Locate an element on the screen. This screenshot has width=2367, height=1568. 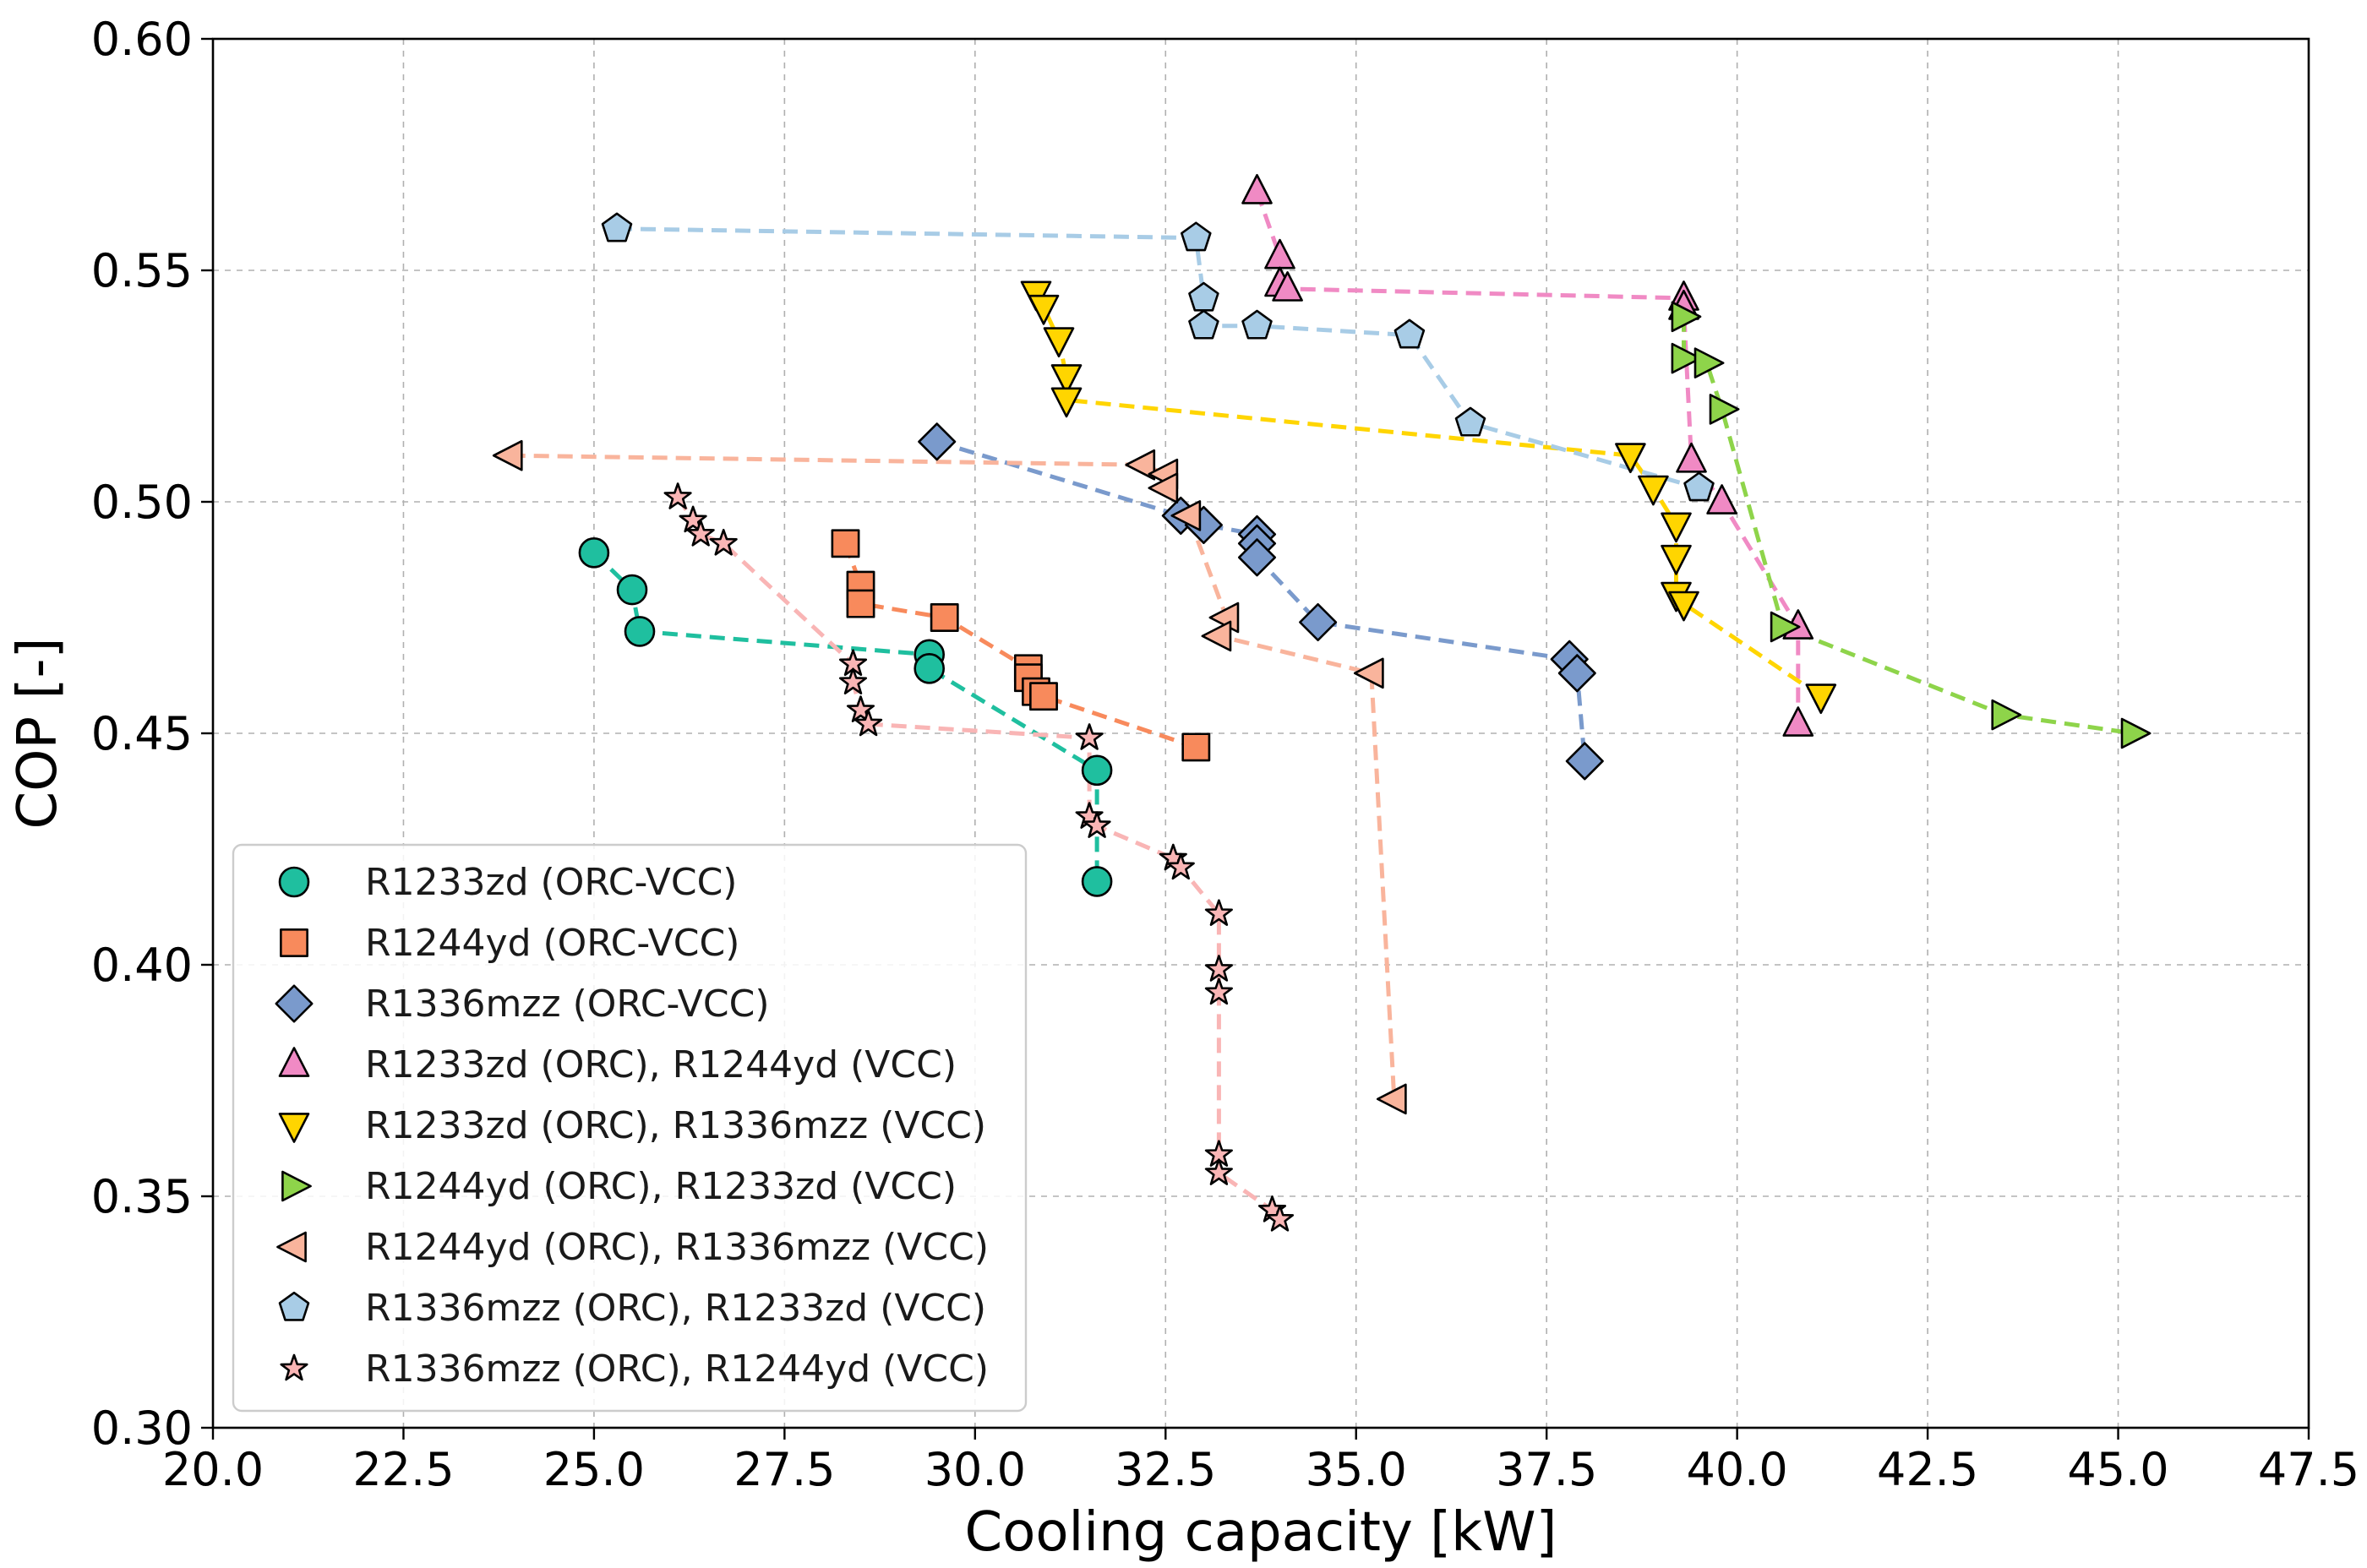
legend-label: R1336mzz (ORC), R1244yd (VCC) is located at coordinates (677, 1369).